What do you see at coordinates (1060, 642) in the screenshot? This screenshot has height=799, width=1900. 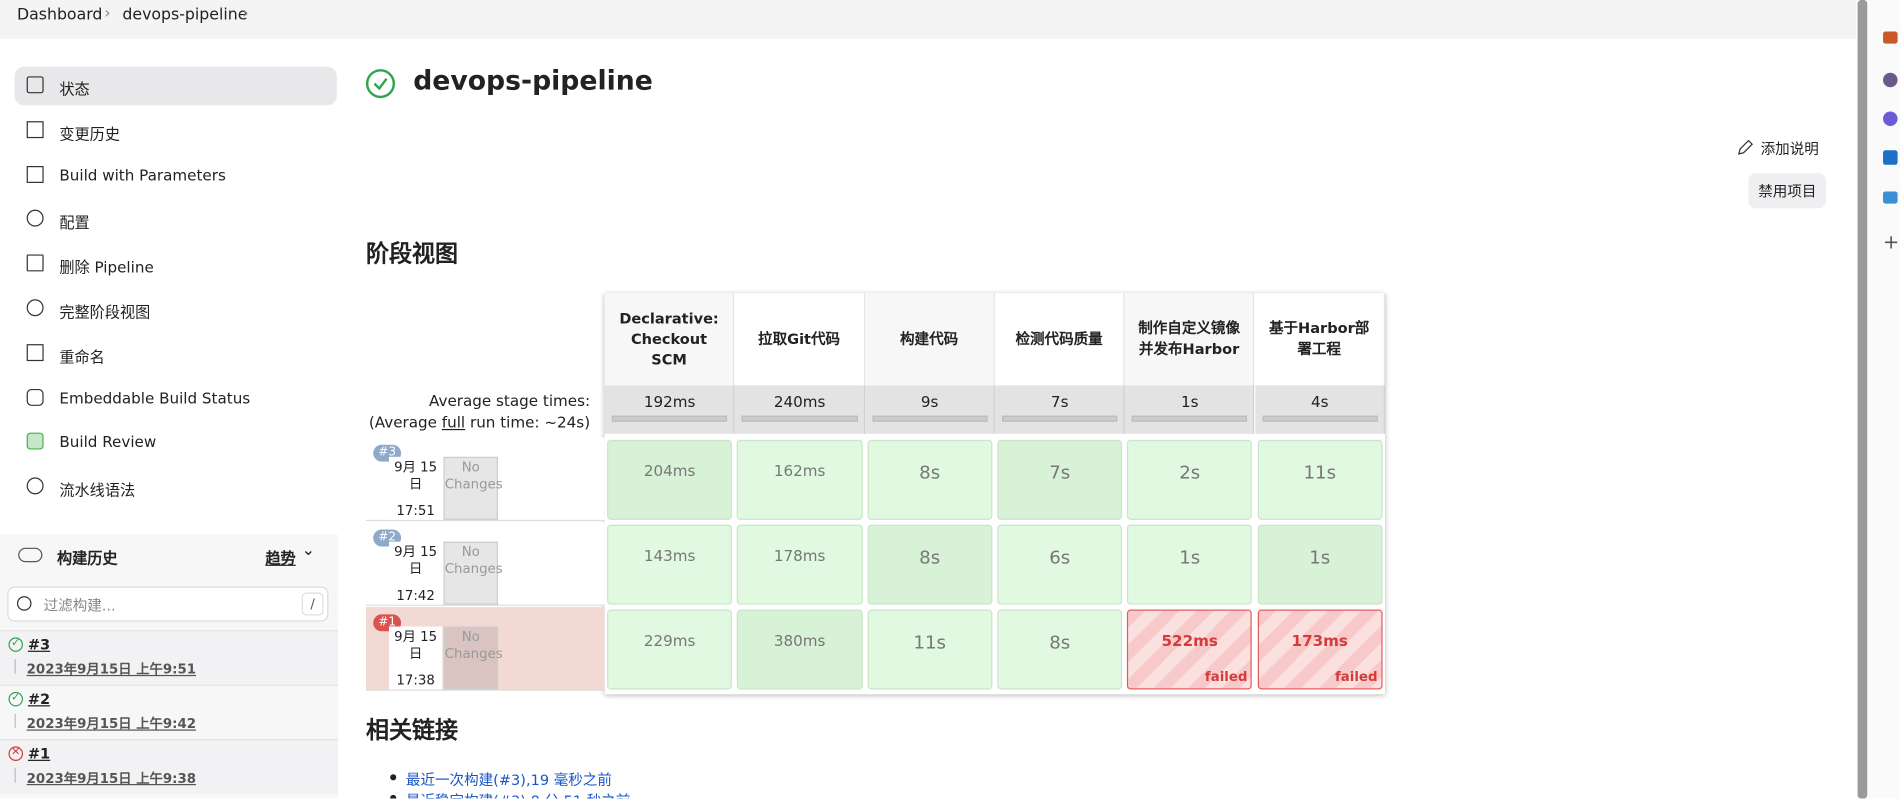 I see `stage-time: 8s` at bounding box center [1060, 642].